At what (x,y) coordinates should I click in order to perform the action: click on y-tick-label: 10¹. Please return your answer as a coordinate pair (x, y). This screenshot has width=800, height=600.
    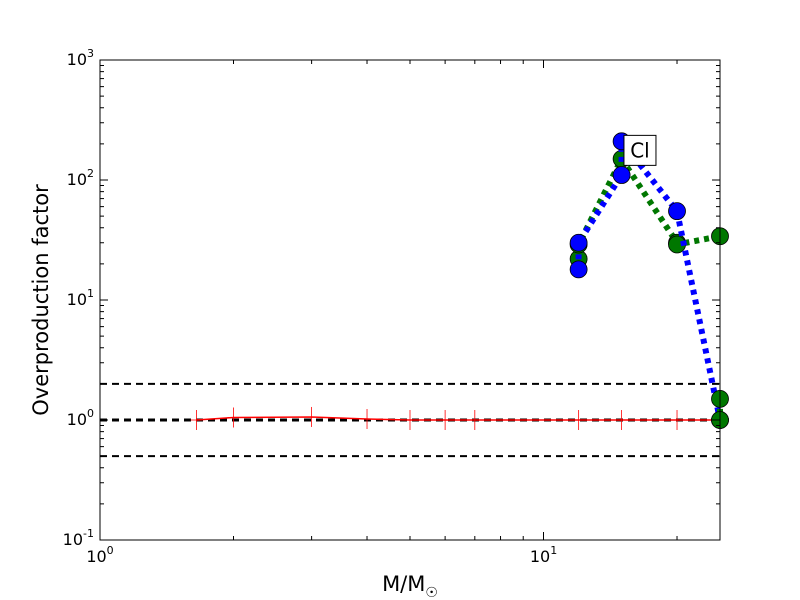
    Looking at the image, I should click on (80, 298).